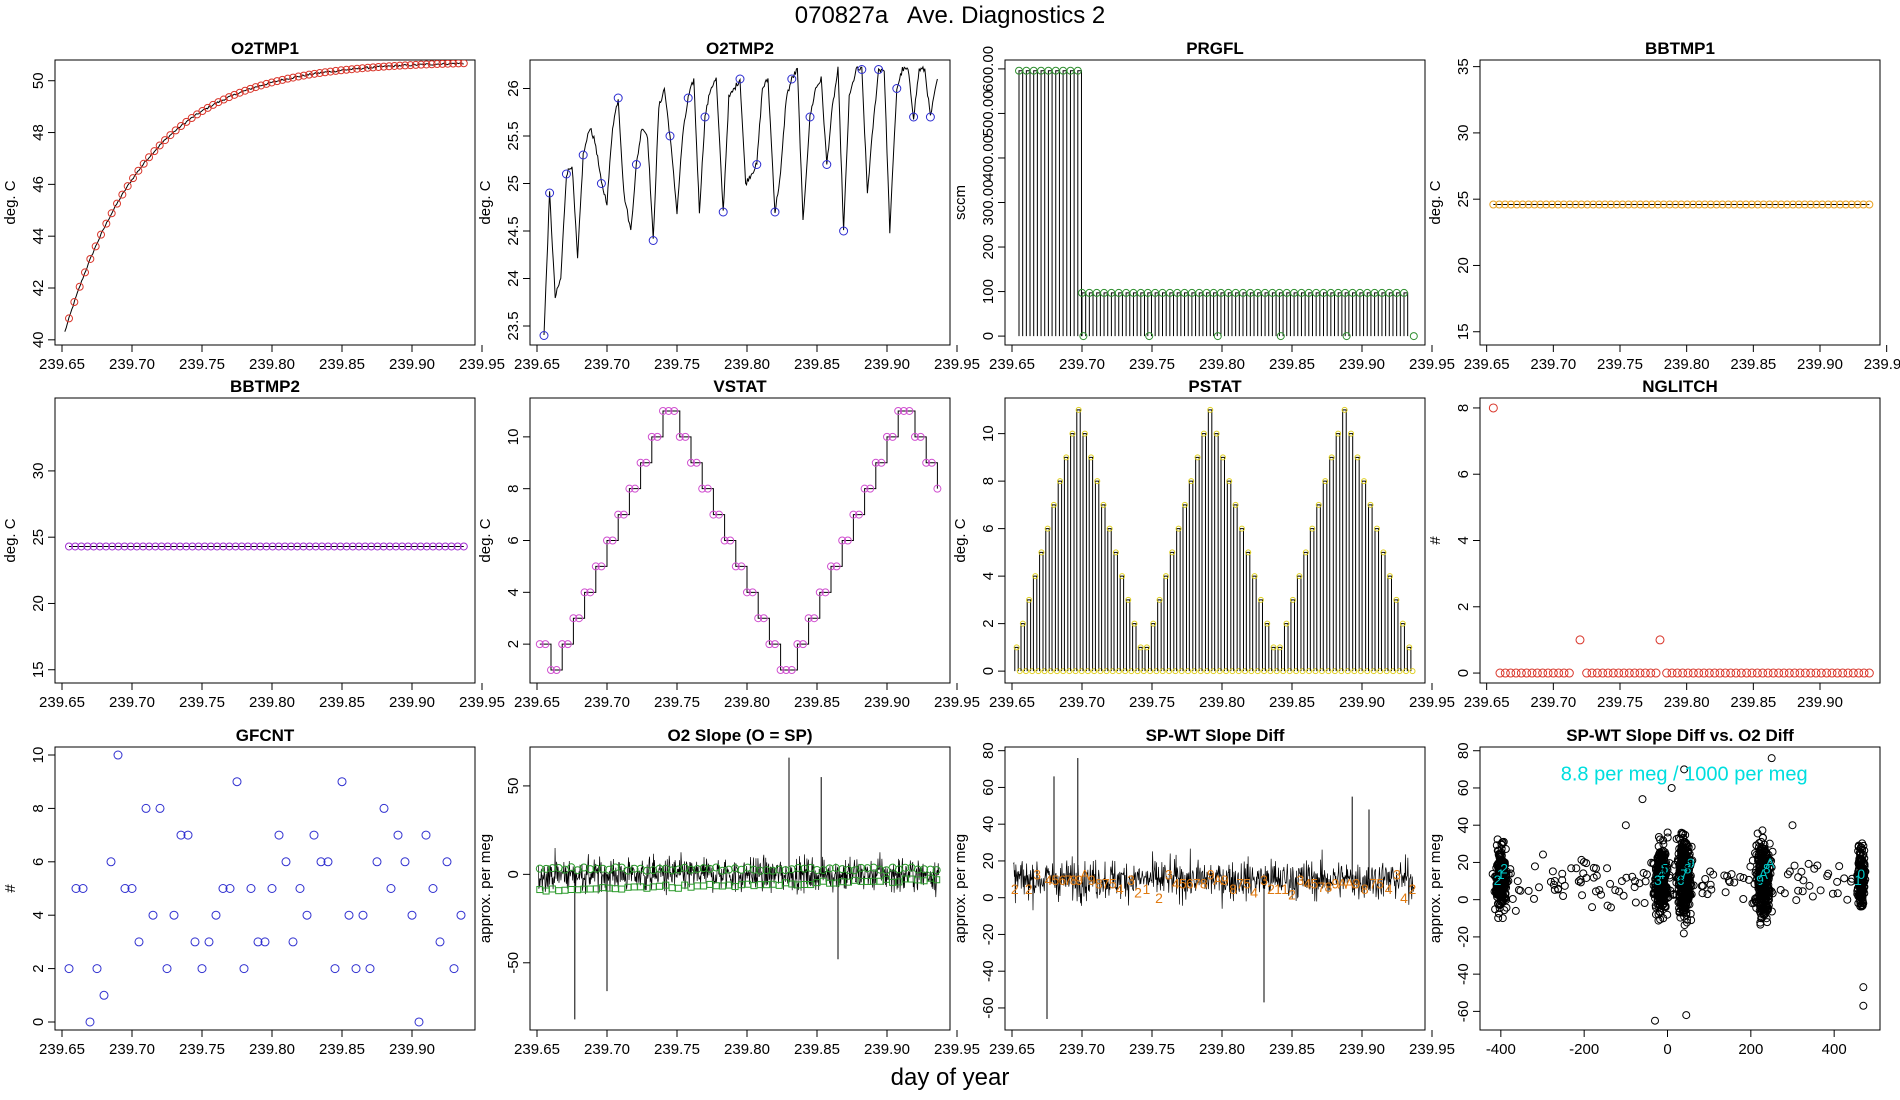 The height and width of the screenshot is (1100, 1900). What do you see at coordinates (1357, 884) in the screenshot?
I see `data-label: 9` at bounding box center [1357, 884].